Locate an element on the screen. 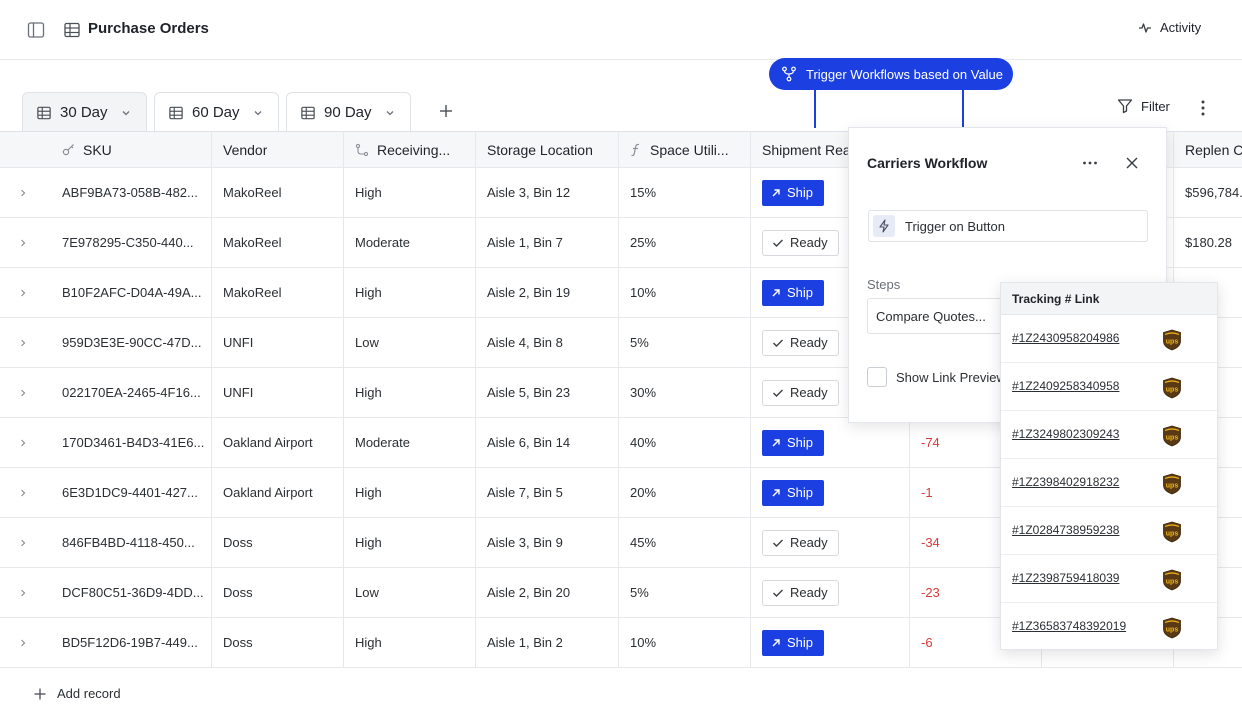 The height and width of the screenshot is (724, 1242). tab-90-day: 90 Day is located at coordinates (348, 112).